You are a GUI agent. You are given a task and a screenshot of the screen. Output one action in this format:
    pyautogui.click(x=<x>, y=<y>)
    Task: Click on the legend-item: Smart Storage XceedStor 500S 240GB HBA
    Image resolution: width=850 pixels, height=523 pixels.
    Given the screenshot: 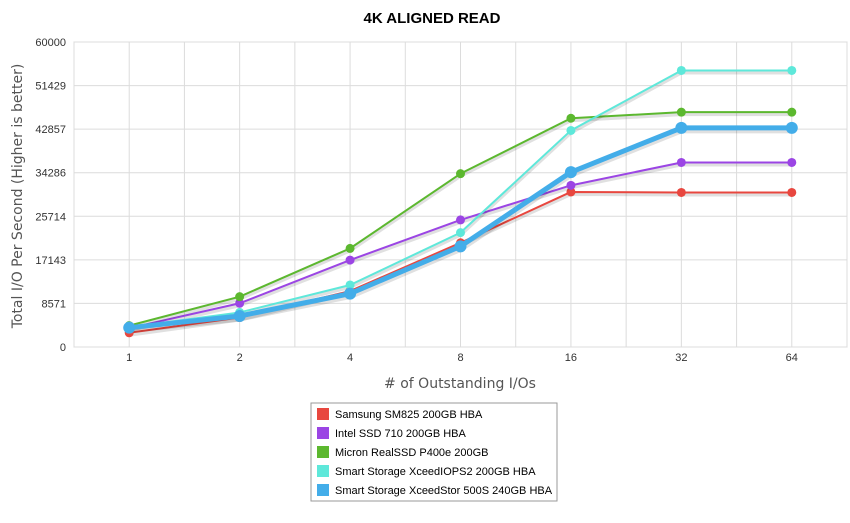 What is the action you would take?
    pyautogui.click(x=435, y=490)
    